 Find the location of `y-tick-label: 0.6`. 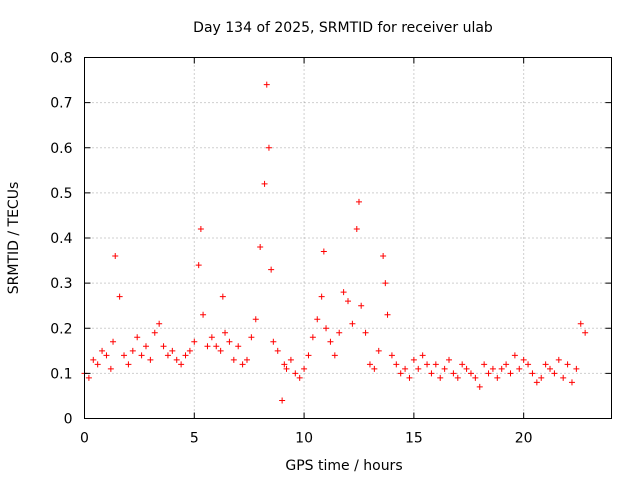

y-tick-label: 0.6 is located at coordinates (61, 149).